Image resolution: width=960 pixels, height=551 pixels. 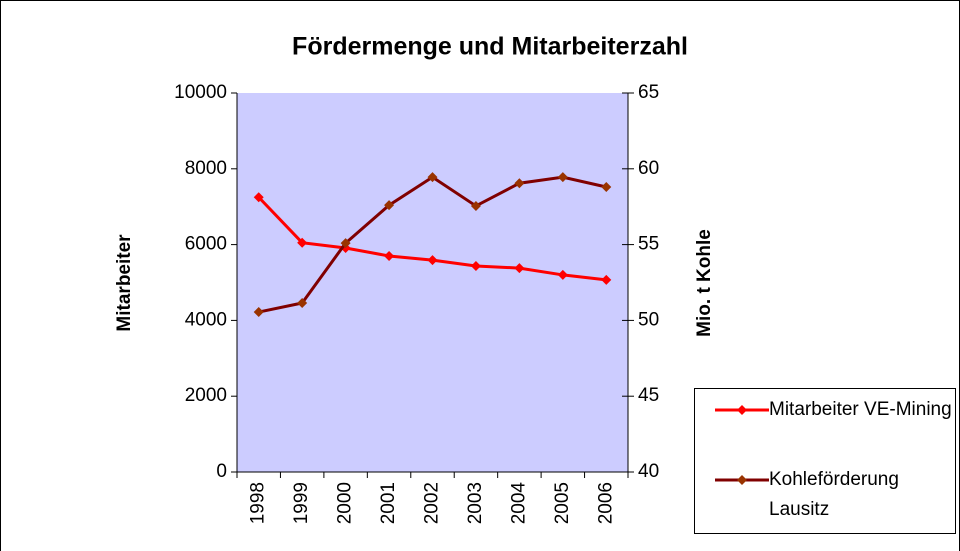 I want to click on y2-tick-label: 50, so click(x=648, y=319).